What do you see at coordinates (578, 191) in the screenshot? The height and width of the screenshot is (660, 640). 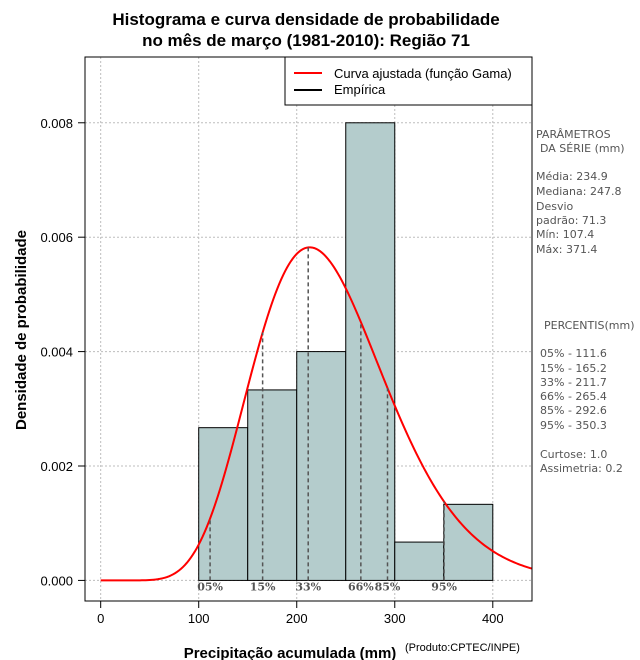 I see `param-line: Mediana: 247.8` at bounding box center [578, 191].